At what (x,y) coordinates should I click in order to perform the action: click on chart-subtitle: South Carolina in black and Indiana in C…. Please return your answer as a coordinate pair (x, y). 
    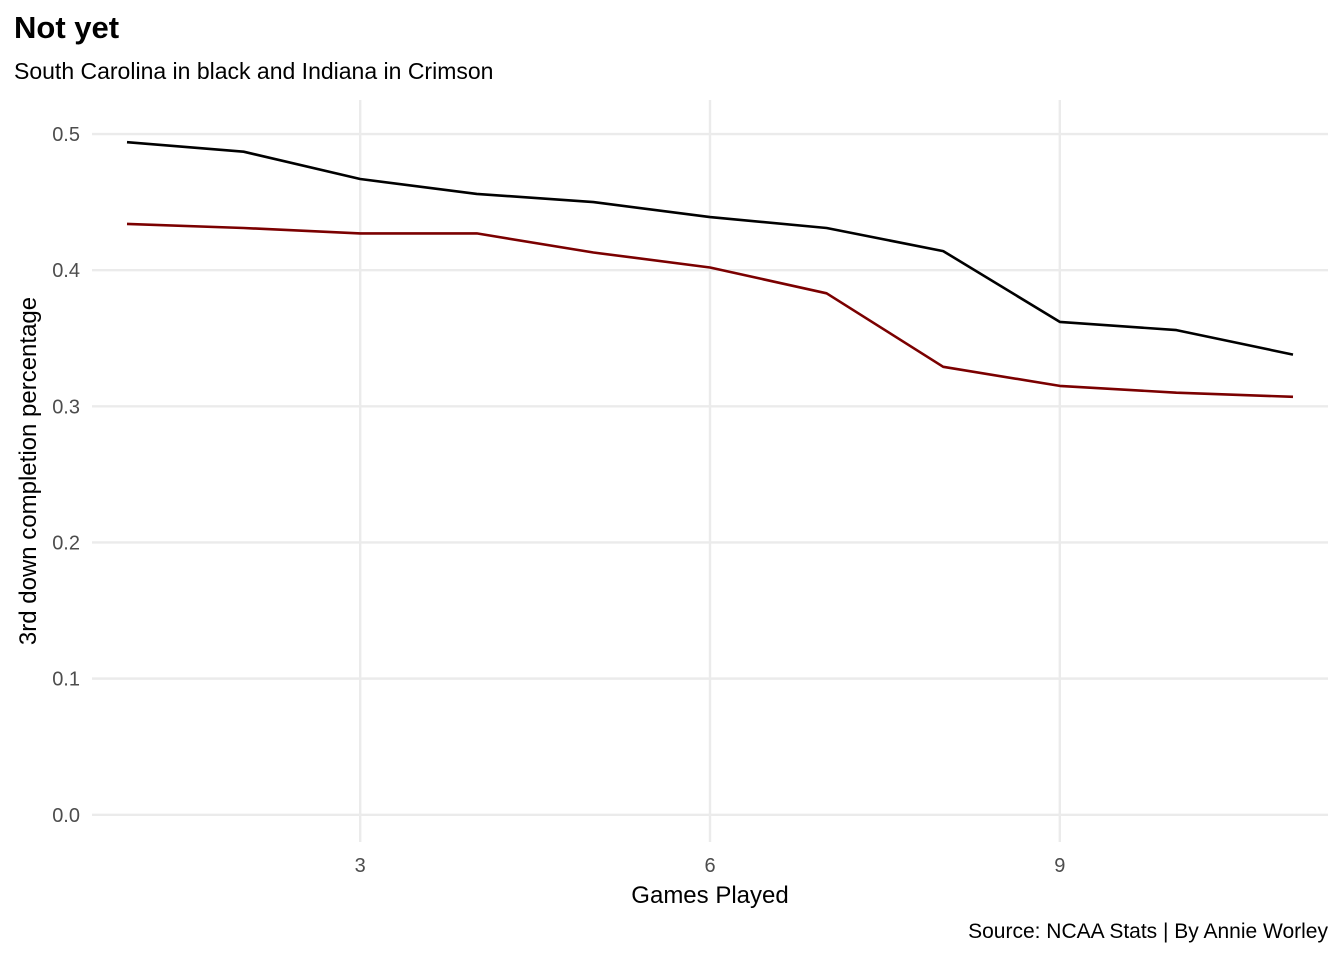
    Looking at the image, I should click on (254, 71).